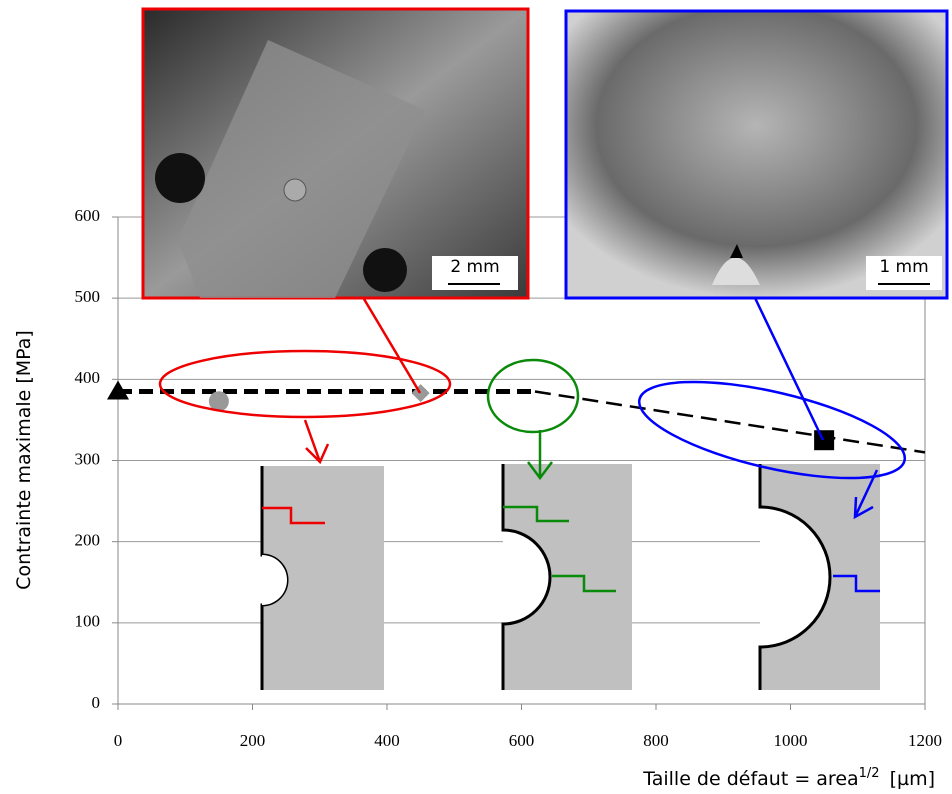 The image size is (952, 794). What do you see at coordinates (756, 154) in the screenshot?
I see `photo-blue: 1 mm` at bounding box center [756, 154].